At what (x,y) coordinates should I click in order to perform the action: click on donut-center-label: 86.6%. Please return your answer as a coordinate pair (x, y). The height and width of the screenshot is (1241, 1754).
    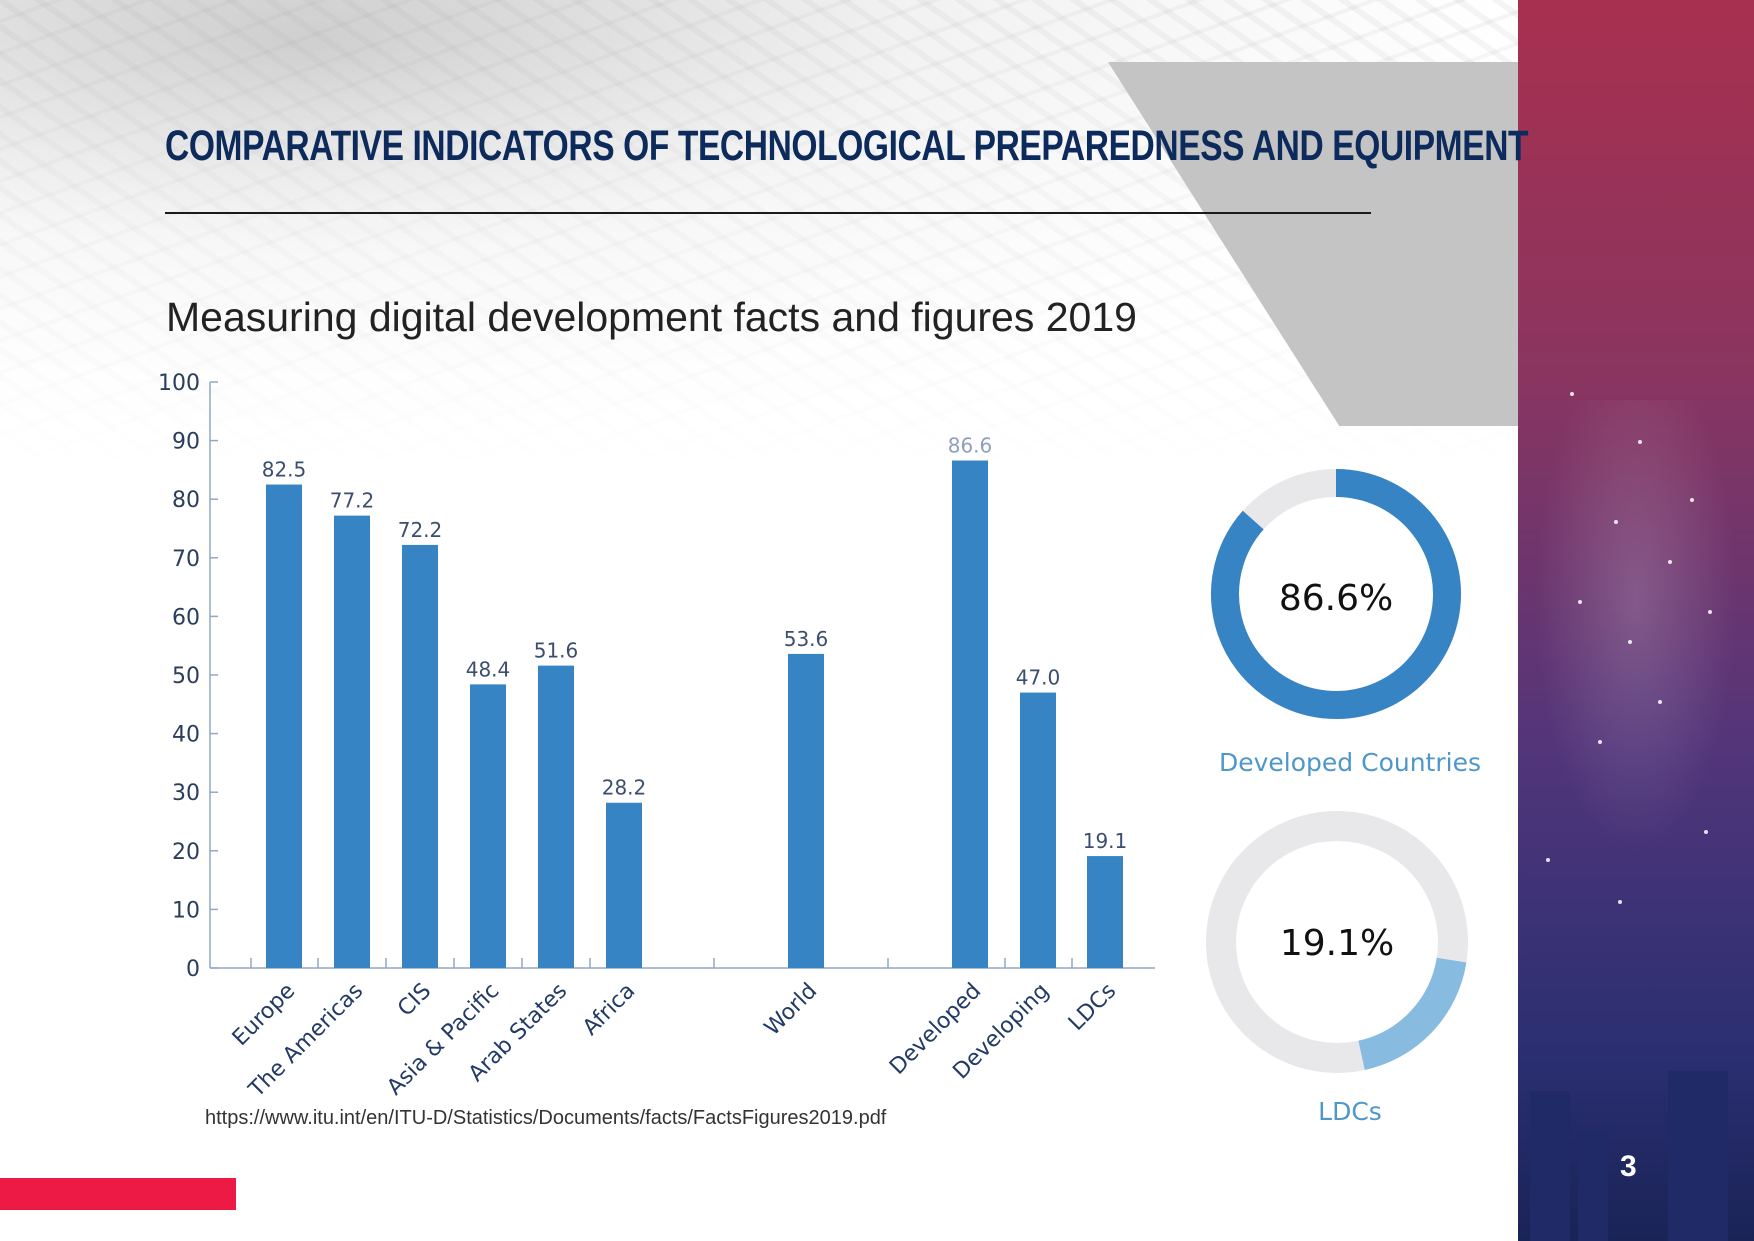
    Looking at the image, I should click on (1336, 598).